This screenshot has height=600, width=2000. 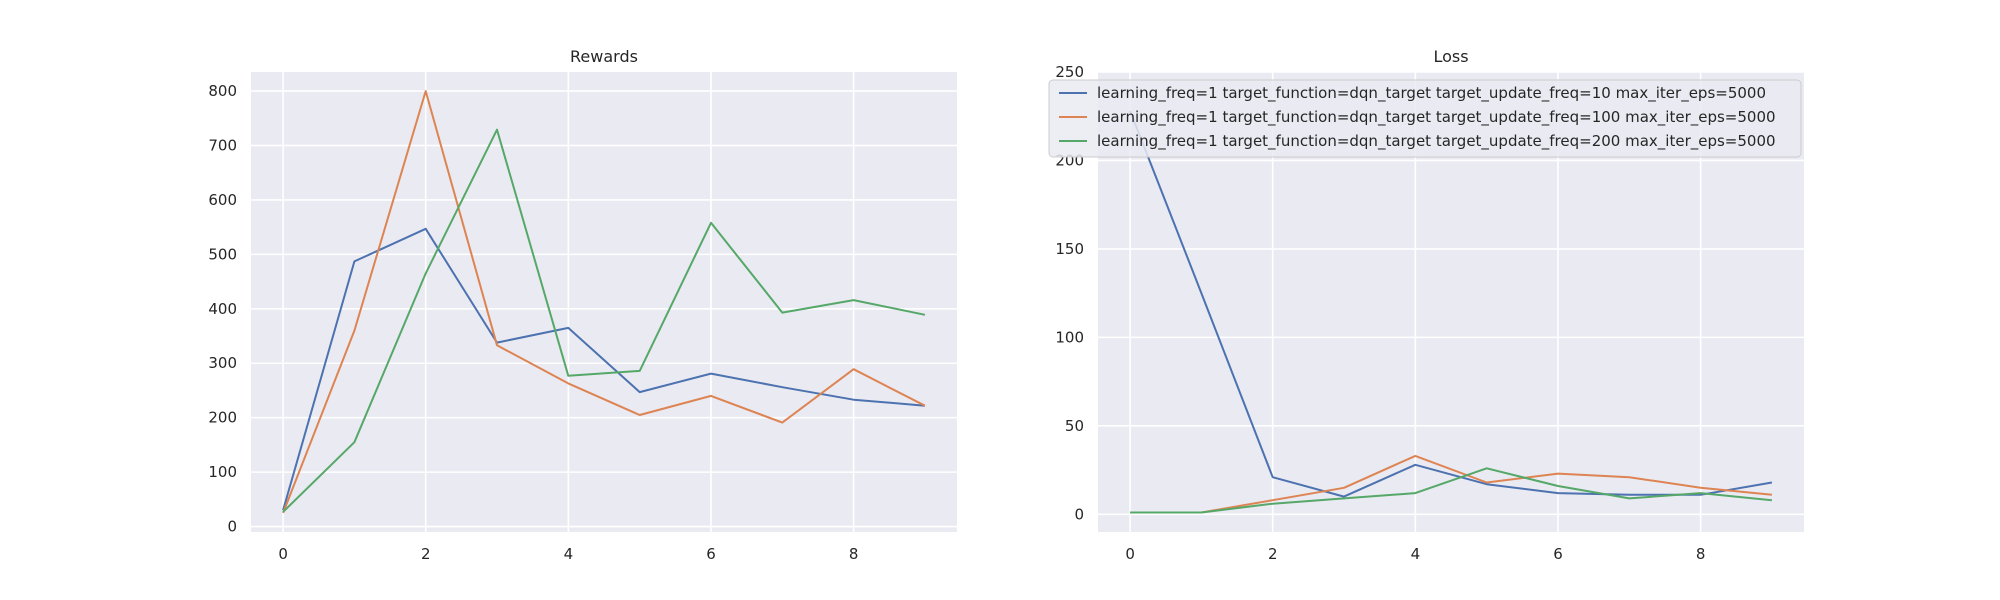 I want to click on rewards-y-tick-label: 700, so click(x=222, y=145).